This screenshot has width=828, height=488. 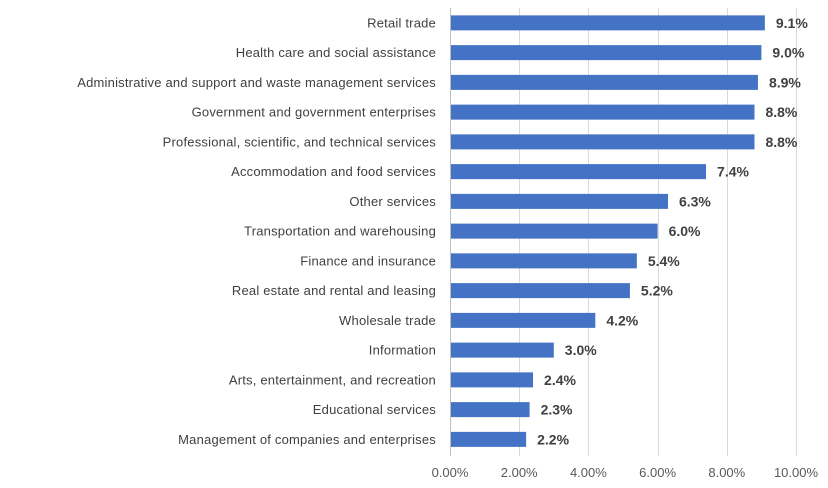 I want to click on category-label: Other services, so click(x=392, y=201).